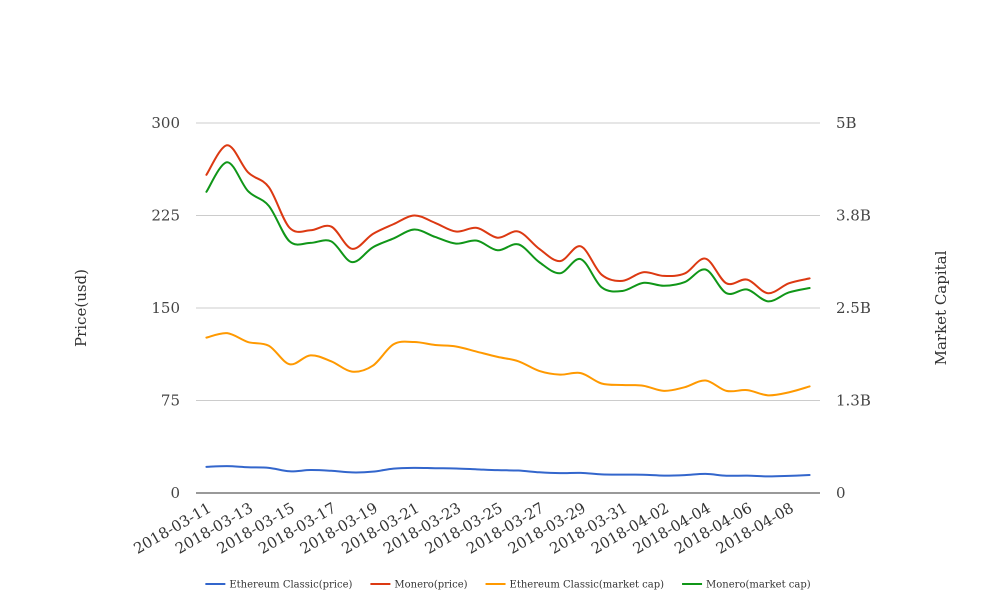  What do you see at coordinates (846, 123) in the screenshot?
I see `y-right-tick-label: 5B` at bounding box center [846, 123].